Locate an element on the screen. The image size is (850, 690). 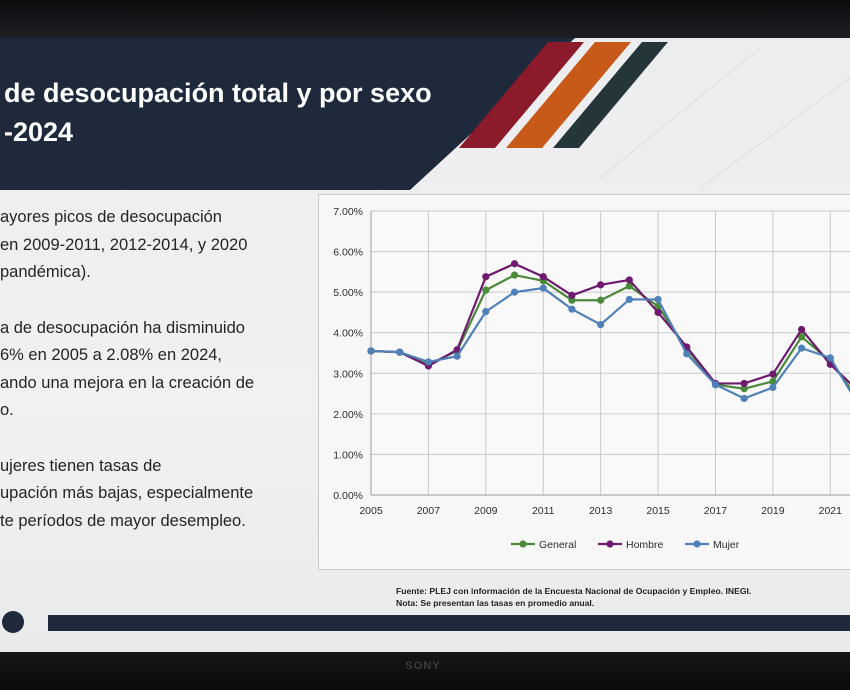
stripe-orange is located at coordinates (568, 95).